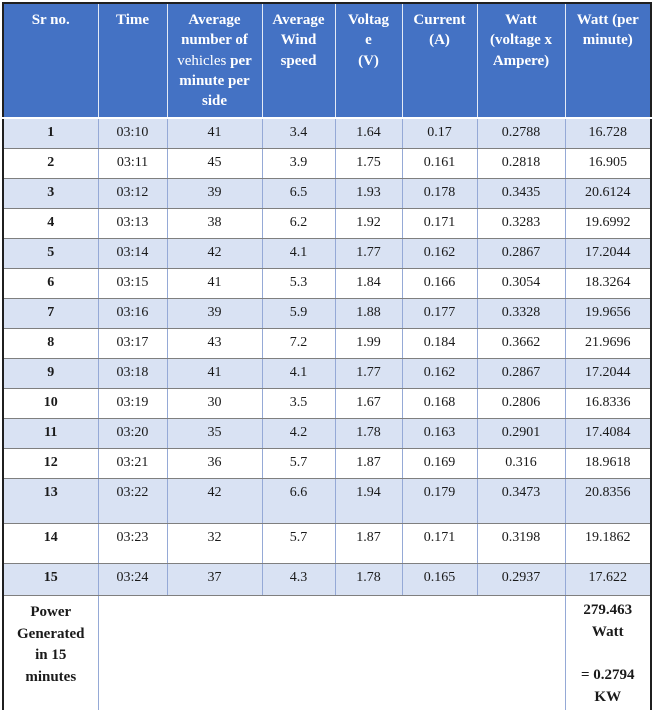 The width and height of the screenshot is (653, 710). Describe the element at coordinates (50, 61) in the screenshot. I see `column-header-sr-no: Sr no.` at that location.